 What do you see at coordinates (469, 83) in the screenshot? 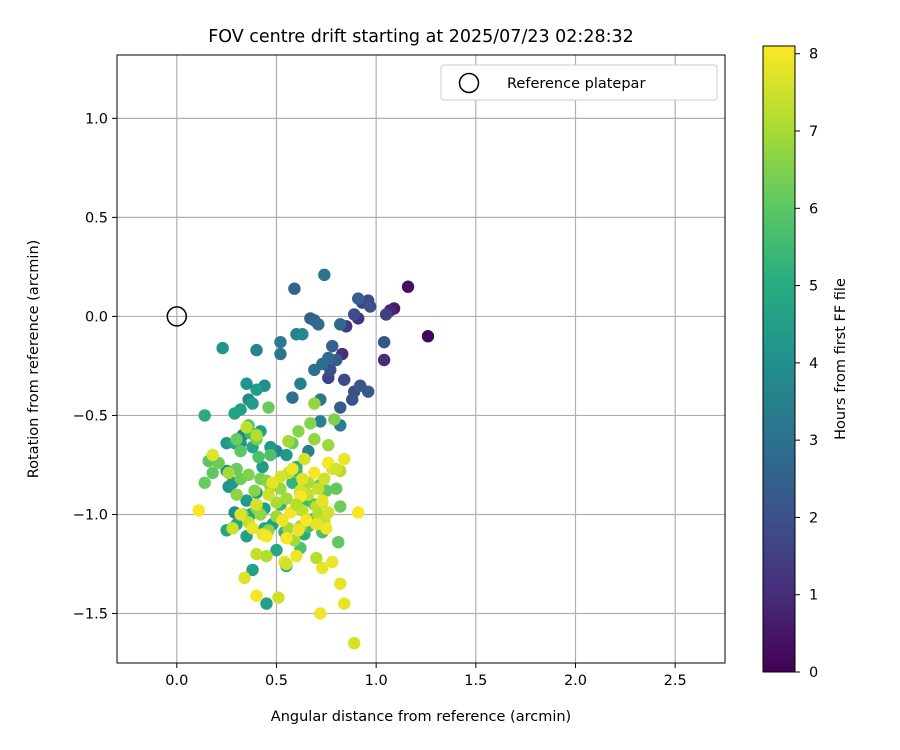
I see `legend-marker-icon` at bounding box center [469, 83].